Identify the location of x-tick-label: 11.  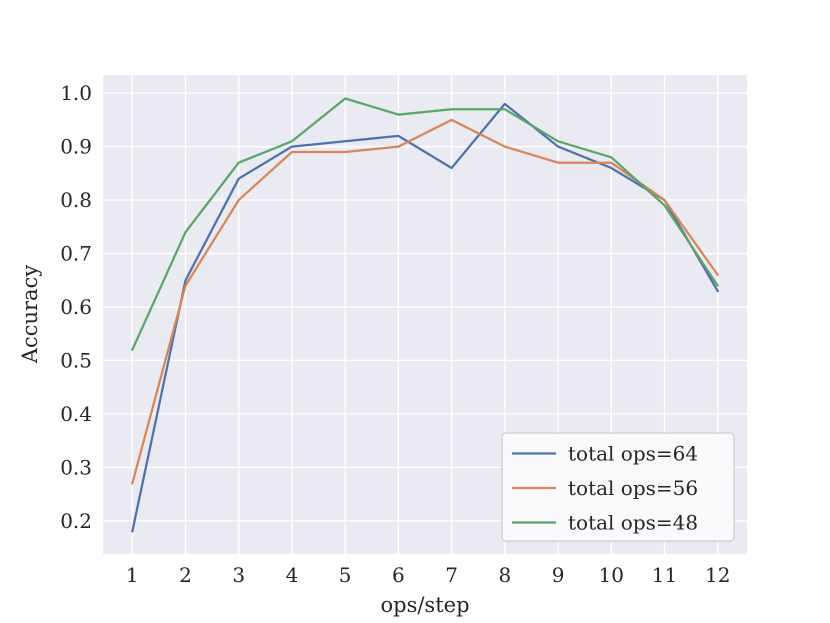
(664, 575).